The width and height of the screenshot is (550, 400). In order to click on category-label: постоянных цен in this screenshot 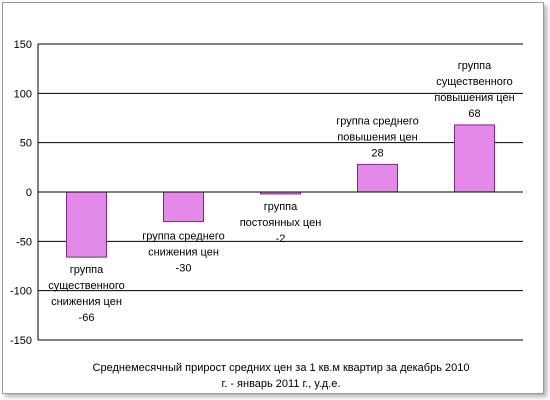, I will do `click(281, 223)`.